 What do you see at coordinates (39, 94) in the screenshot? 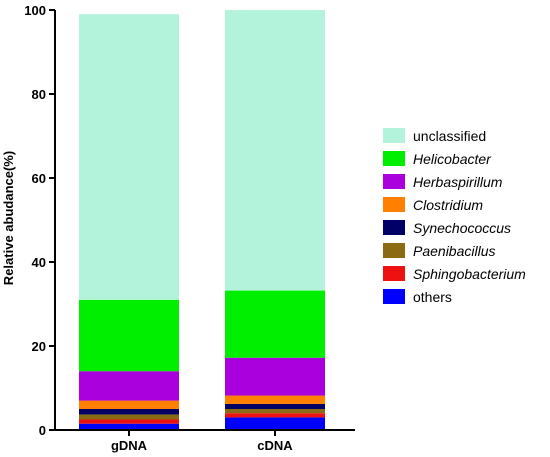
I see `y-tick-label-80: 80` at bounding box center [39, 94].